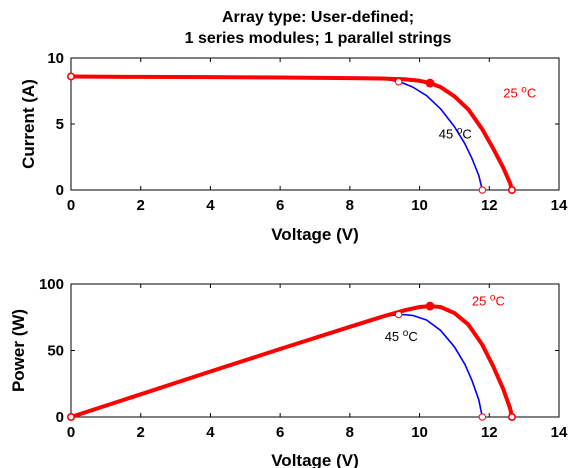 The image size is (579, 468). What do you see at coordinates (28, 124) in the screenshot?
I see `y-axis-label: Current (A)` at bounding box center [28, 124].